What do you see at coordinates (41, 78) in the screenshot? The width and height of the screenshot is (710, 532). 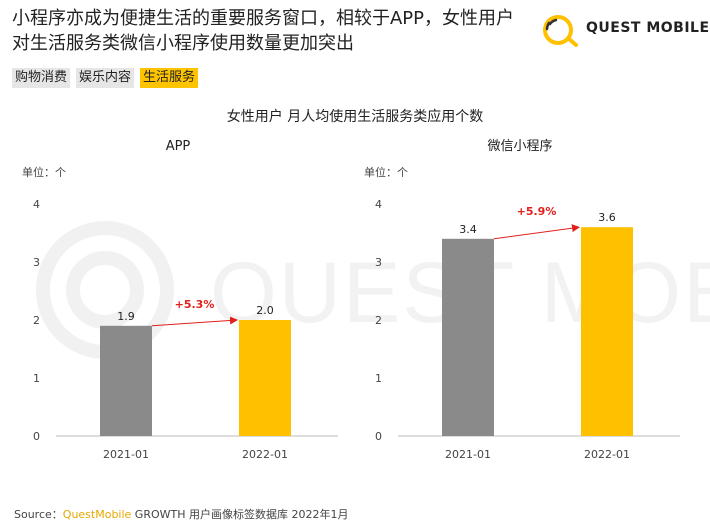 I see `tab-shopping: 购物消费` at bounding box center [41, 78].